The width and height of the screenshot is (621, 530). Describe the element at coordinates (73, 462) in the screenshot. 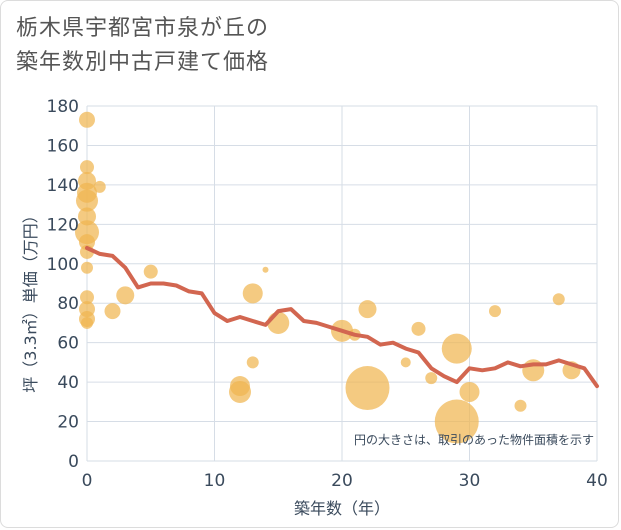

I see `y-tick-label: 0` at that location.